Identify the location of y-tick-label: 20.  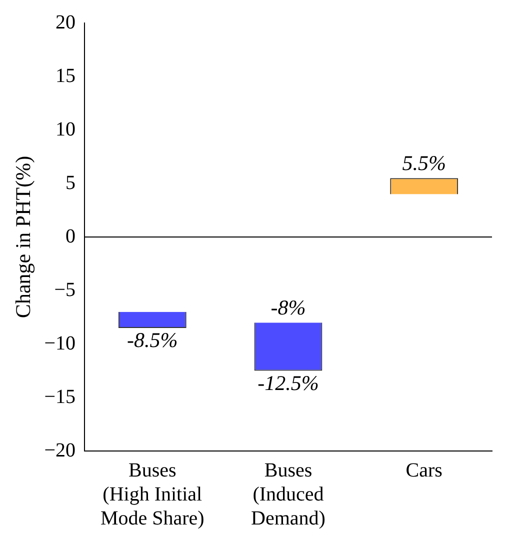
(65, 22).